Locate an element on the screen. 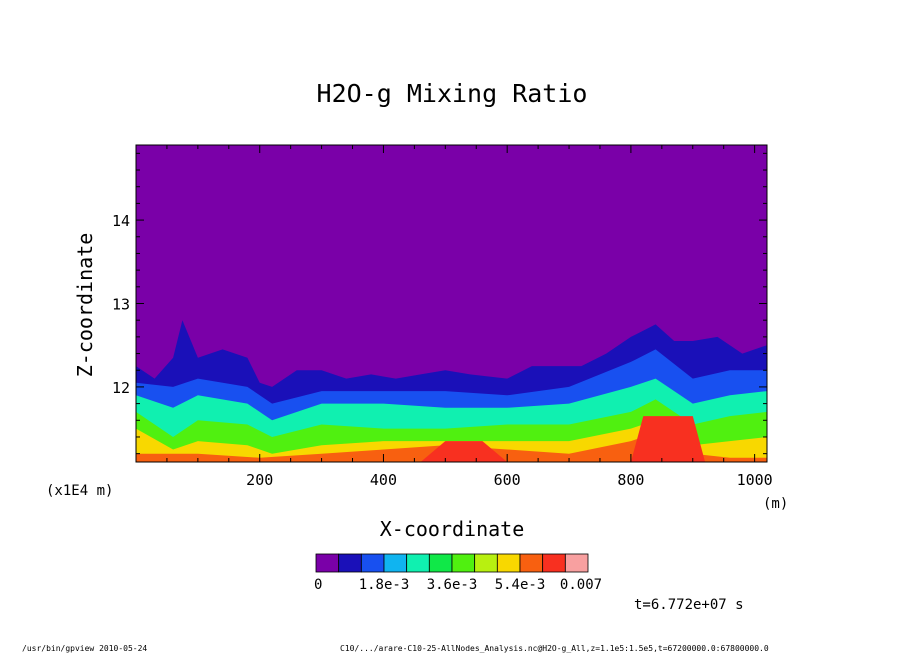  time-label: t=6.772e+07 s is located at coordinates (689, 605).